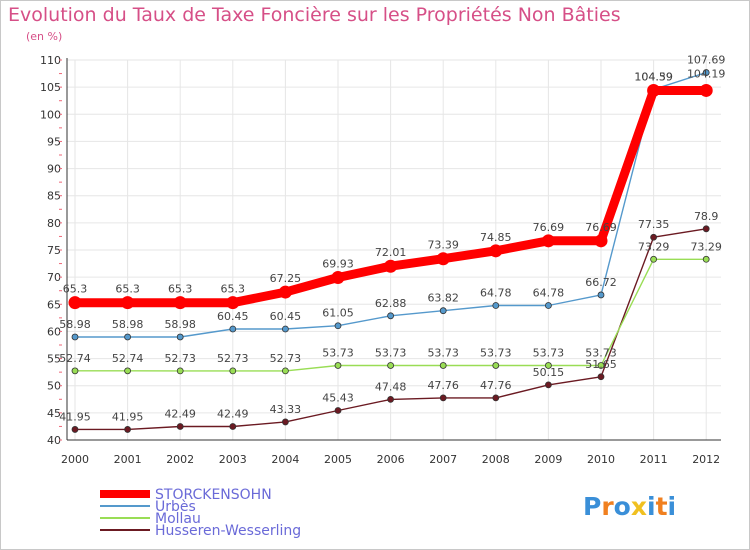 This screenshot has width=750, height=550. I want to click on y-tick-label: 60, so click(54, 331).